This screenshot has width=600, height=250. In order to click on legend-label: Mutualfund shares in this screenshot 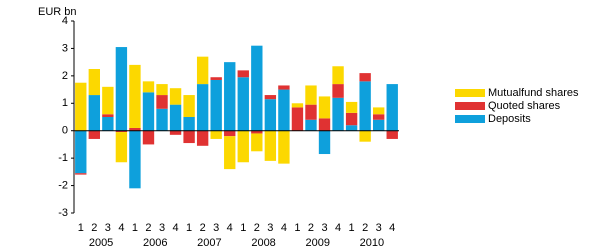, I will do `click(533, 93)`.